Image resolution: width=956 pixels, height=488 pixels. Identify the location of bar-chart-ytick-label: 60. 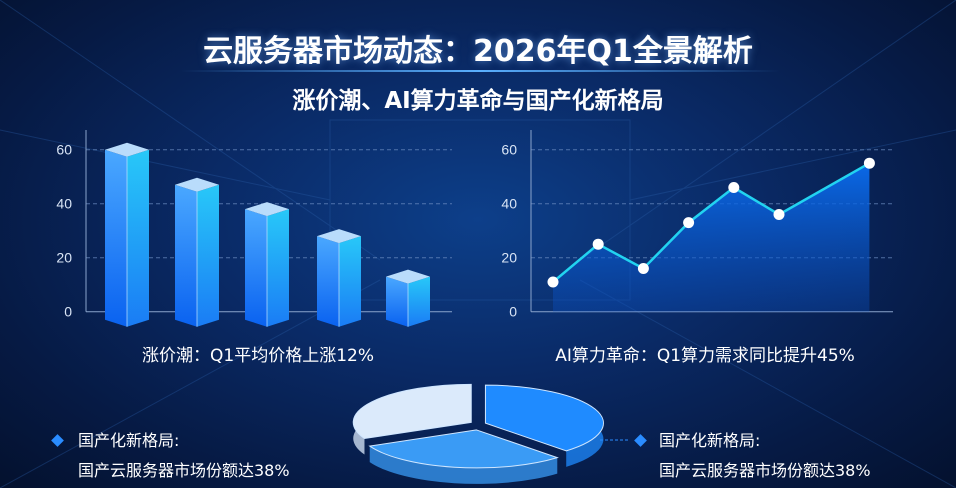
(64, 150).